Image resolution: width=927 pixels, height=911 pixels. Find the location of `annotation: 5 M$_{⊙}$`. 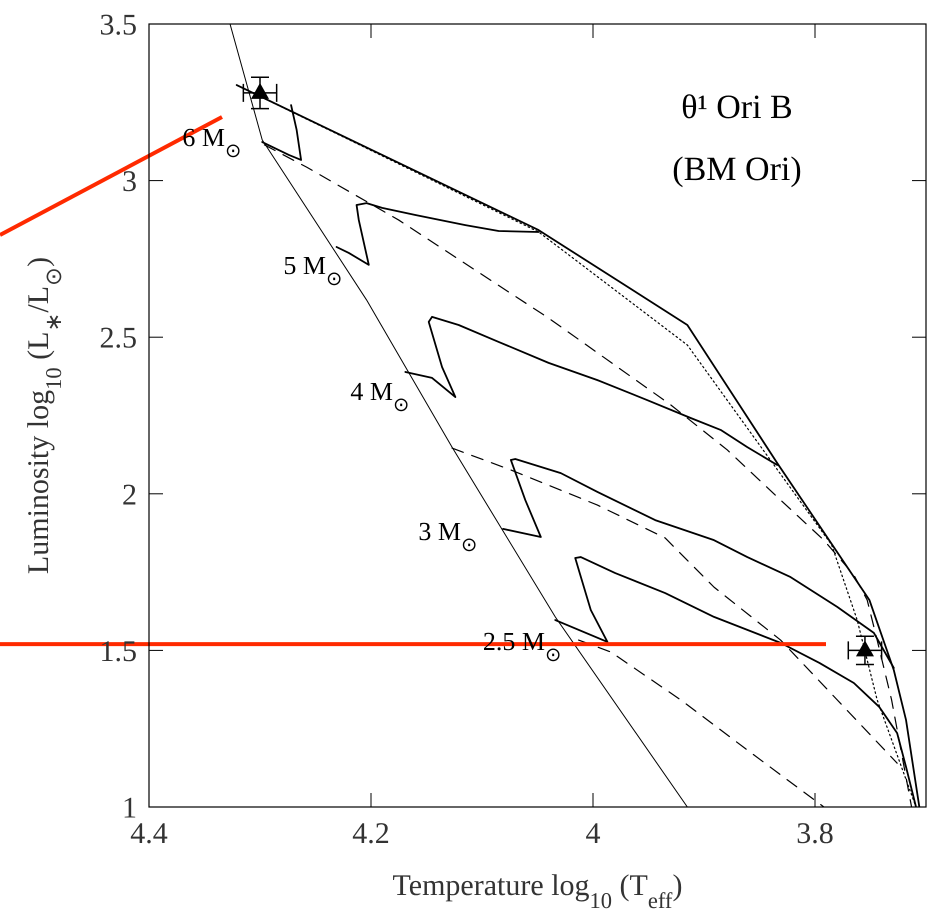

annotation: 5 M$_{⊙}$ is located at coordinates (313, 270).